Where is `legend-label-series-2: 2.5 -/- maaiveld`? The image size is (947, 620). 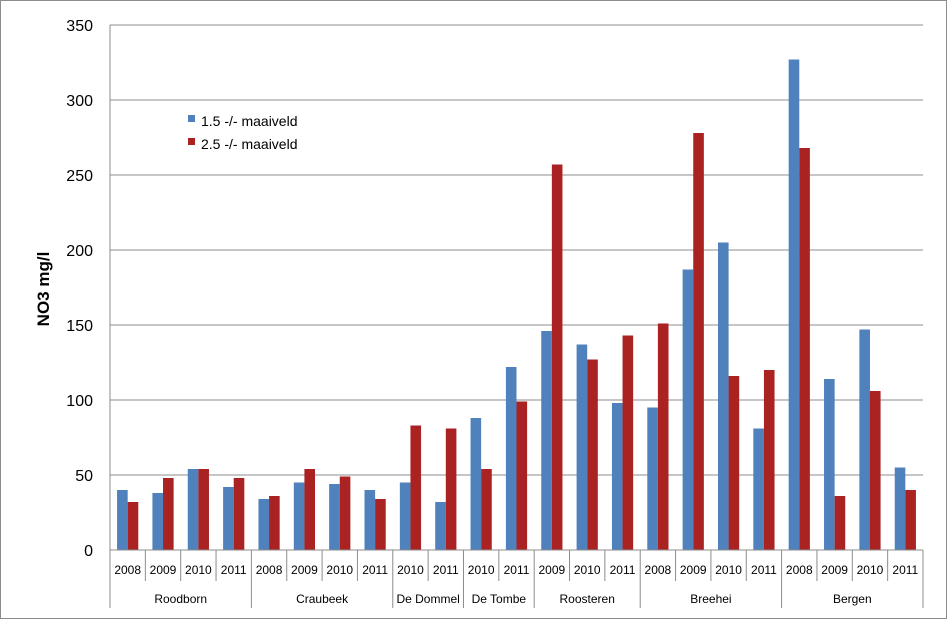
legend-label-series-2: 2.5 -/- maaiveld is located at coordinates (249, 144).